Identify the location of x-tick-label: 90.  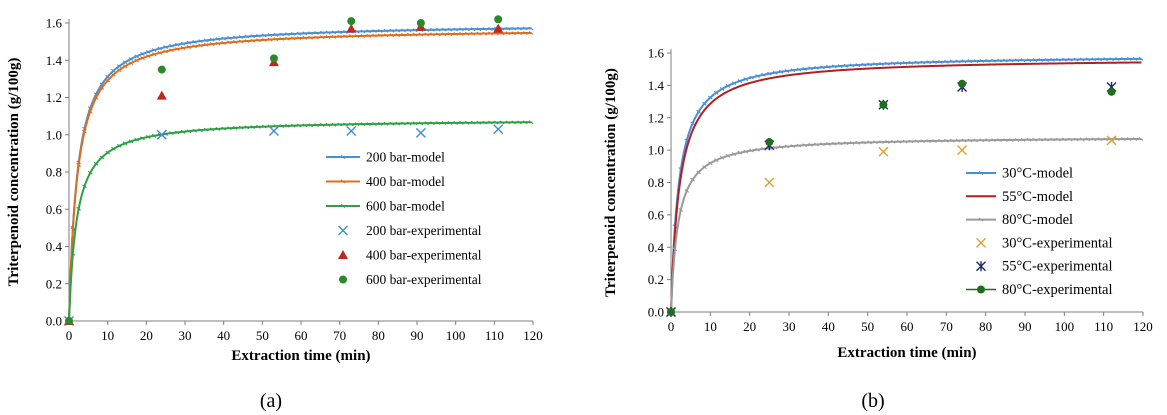
(417, 335).